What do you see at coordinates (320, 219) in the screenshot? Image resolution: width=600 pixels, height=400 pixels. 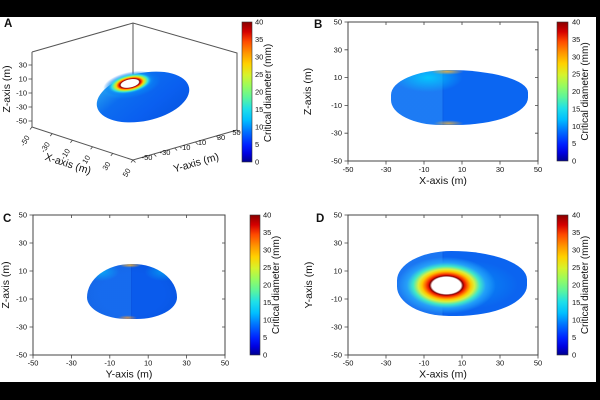 I see `panel-d-letter: D` at bounding box center [320, 219].